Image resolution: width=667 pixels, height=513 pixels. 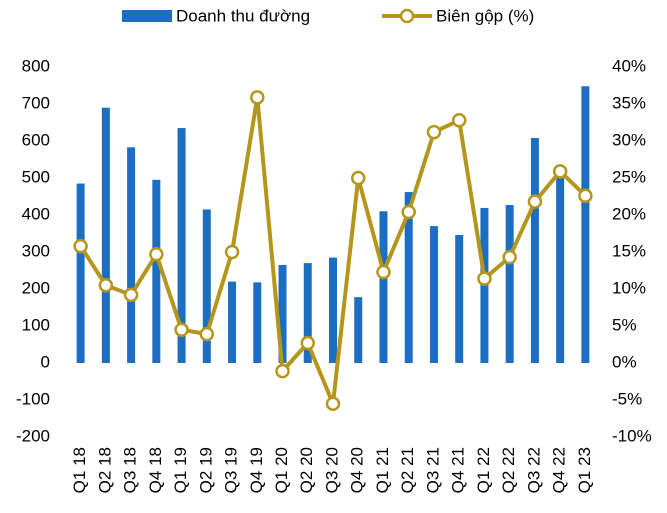 What do you see at coordinates (629, 139) in the screenshot?
I see `y2-tick-label: 30%` at bounding box center [629, 139].